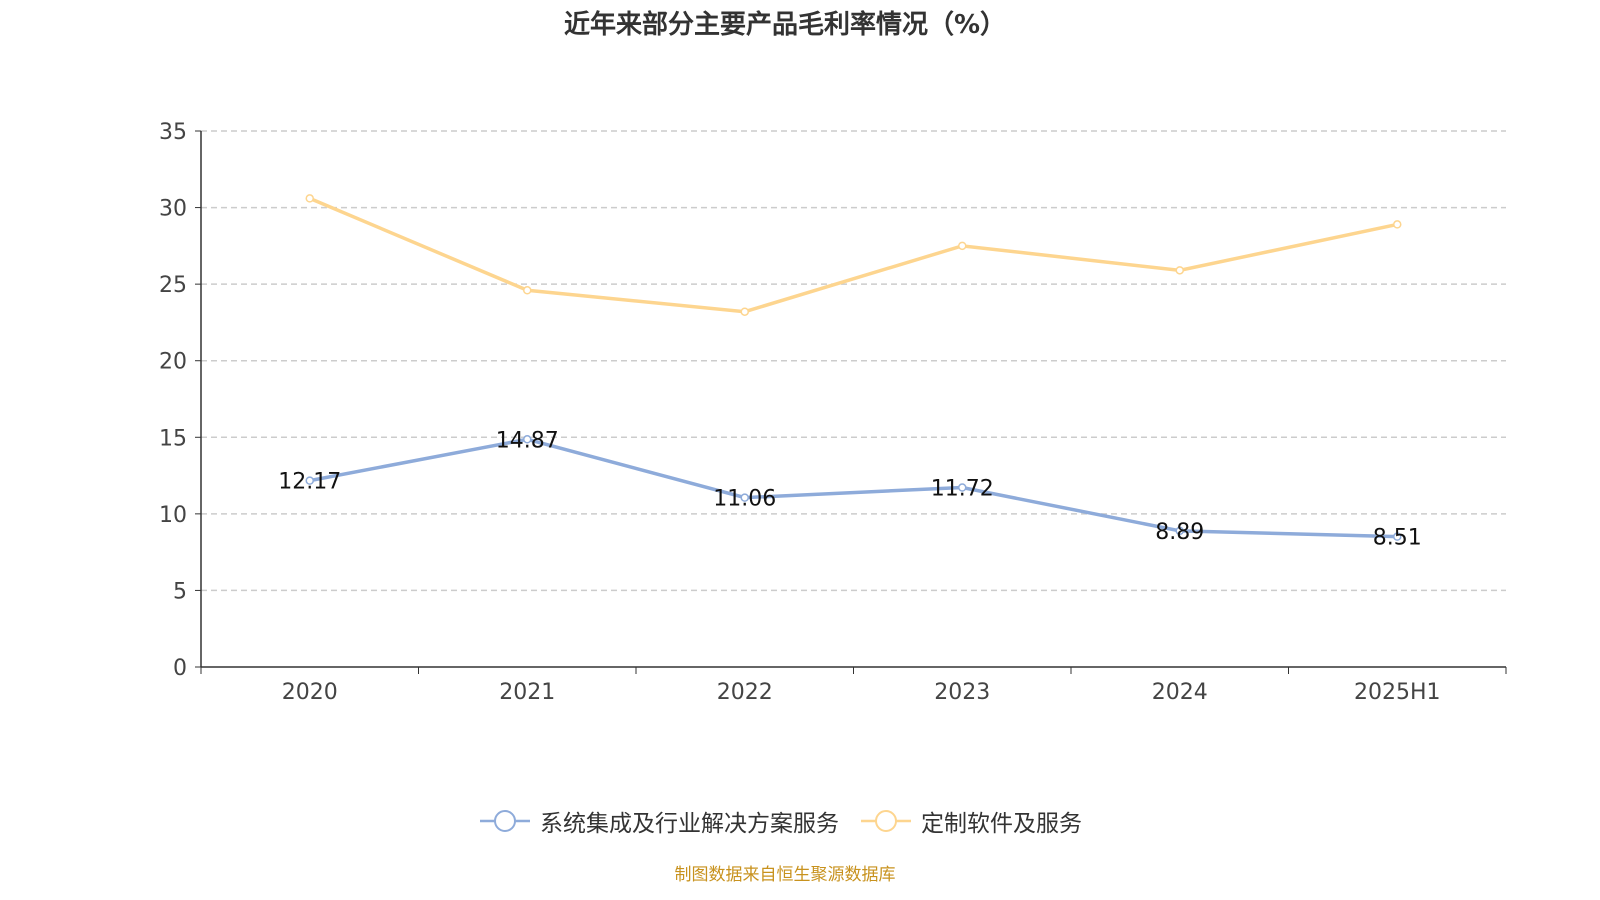 The height and width of the screenshot is (900, 1600). I want to click on data-label: 8.51, so click(1397, 538).